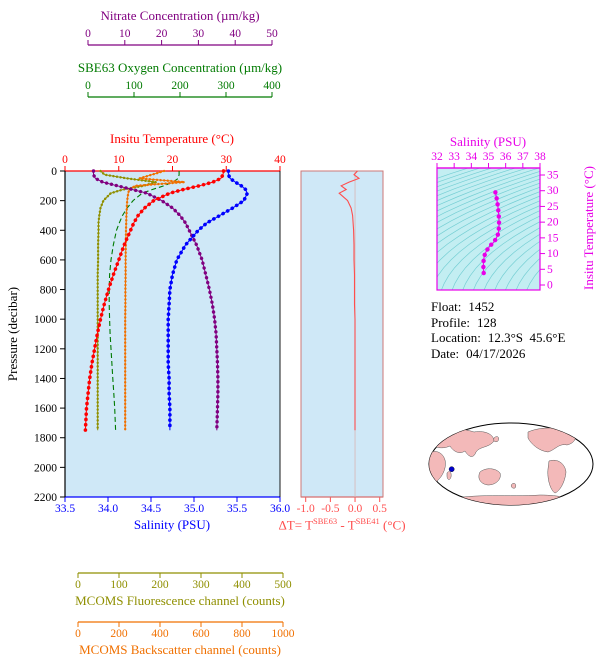  Describe the element at coordinates (78, 634) in the screenshot. I see `backscatter-tick-label: 0` at that location.